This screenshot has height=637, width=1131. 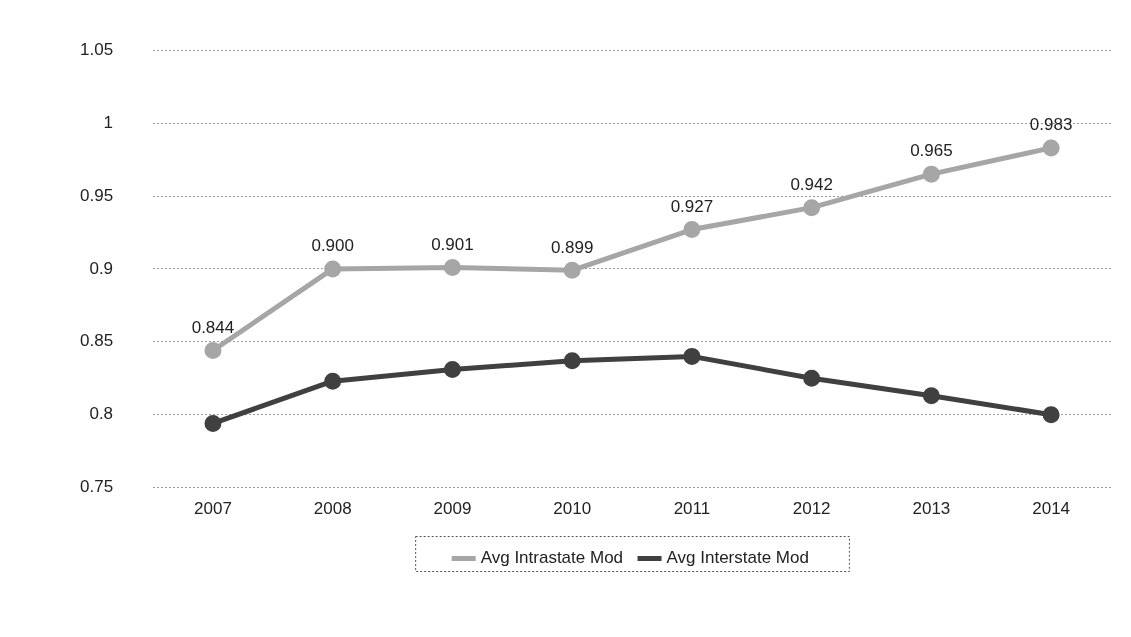 I want to click on x-tick-label: 2012, so click(x=811, y=509).